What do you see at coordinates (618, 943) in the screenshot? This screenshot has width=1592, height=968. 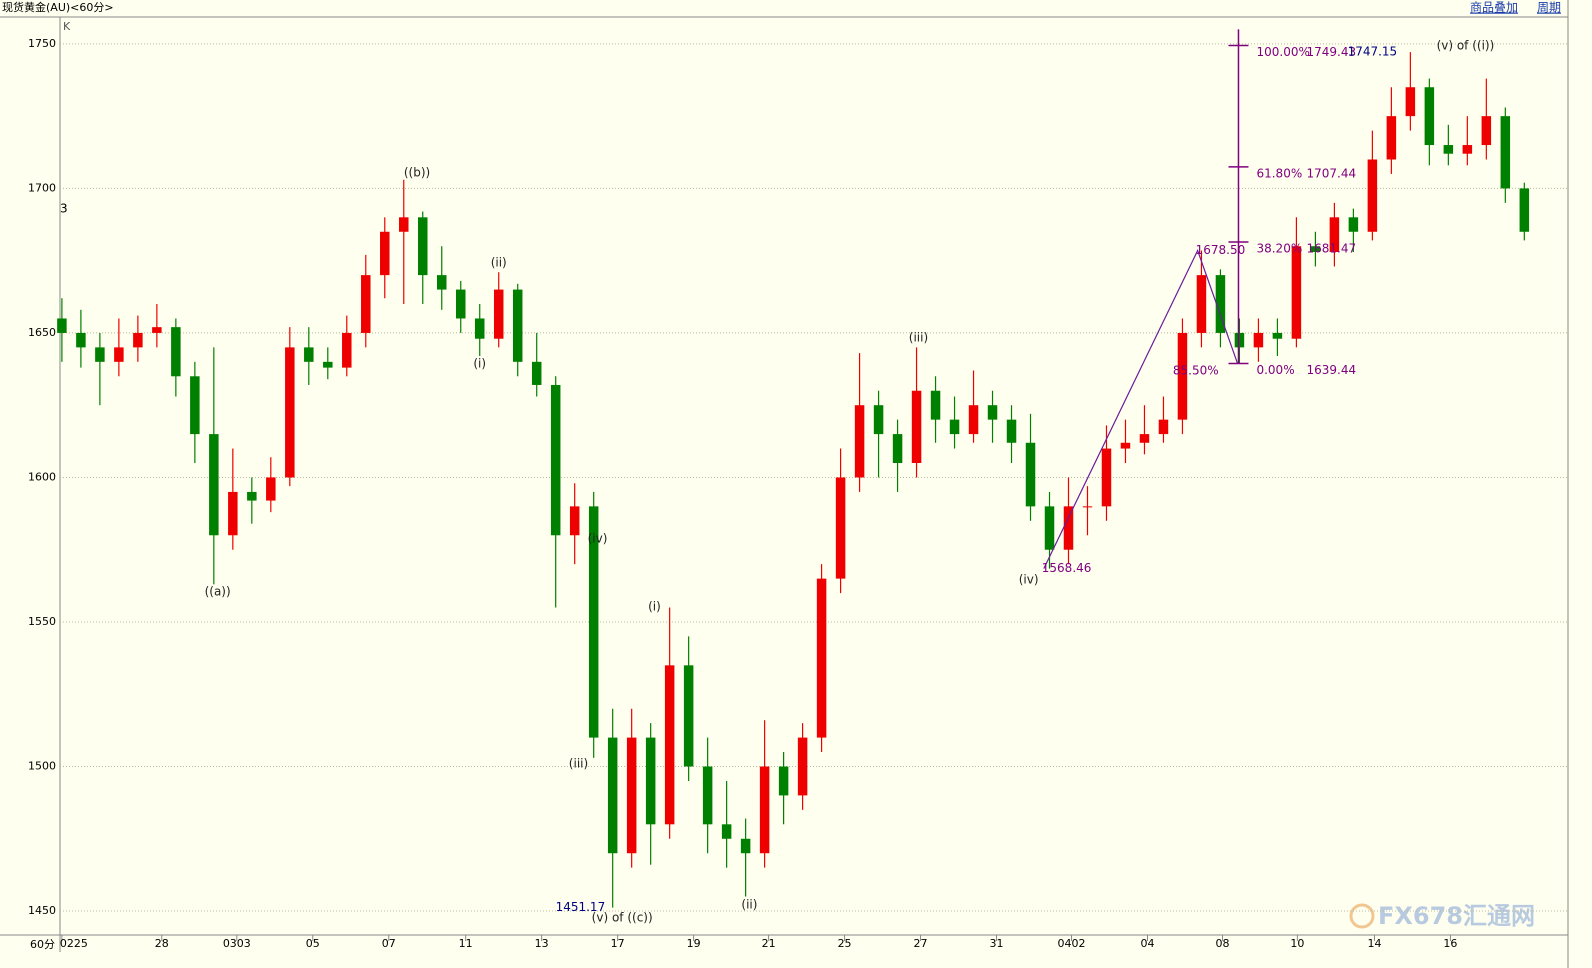 I see `x-tick-label: 17` at bounding box center [618, 943].